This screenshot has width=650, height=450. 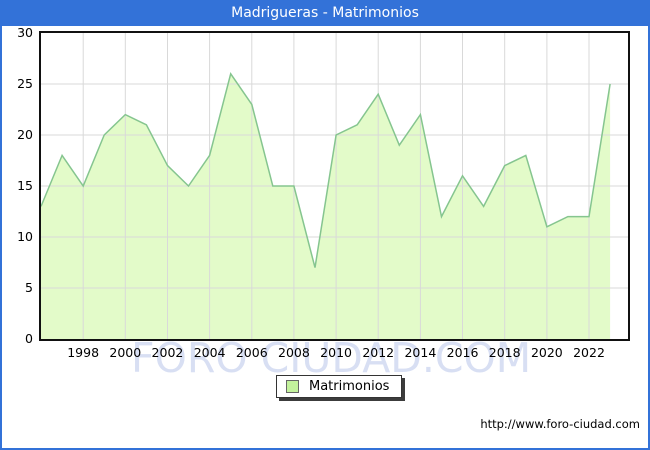 What do you see at coordinates (336, 352) in the screenshot?
I see `x-tick-label: 2010` at bounding box center [336, 352].